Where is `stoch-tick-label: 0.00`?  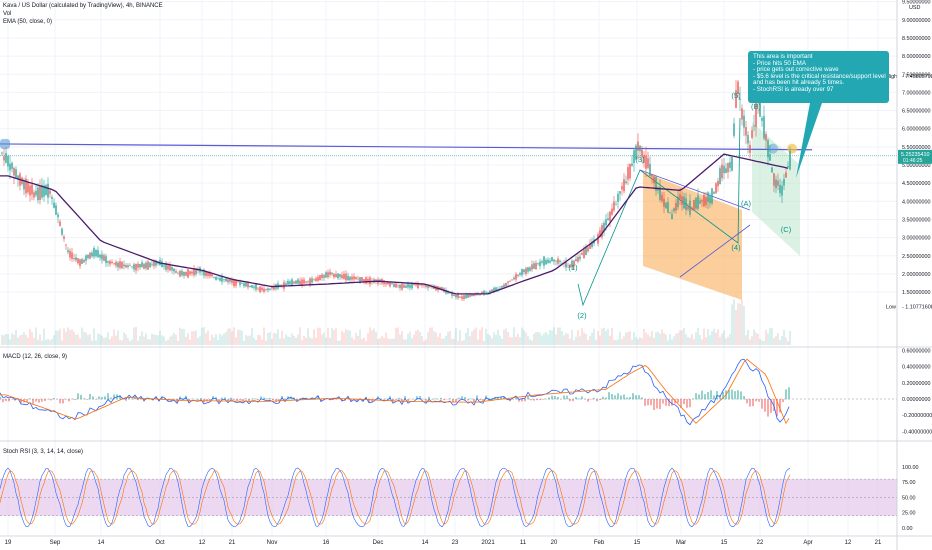
stoch-tick-label: 0.00 is located at coordinates (907, 529).